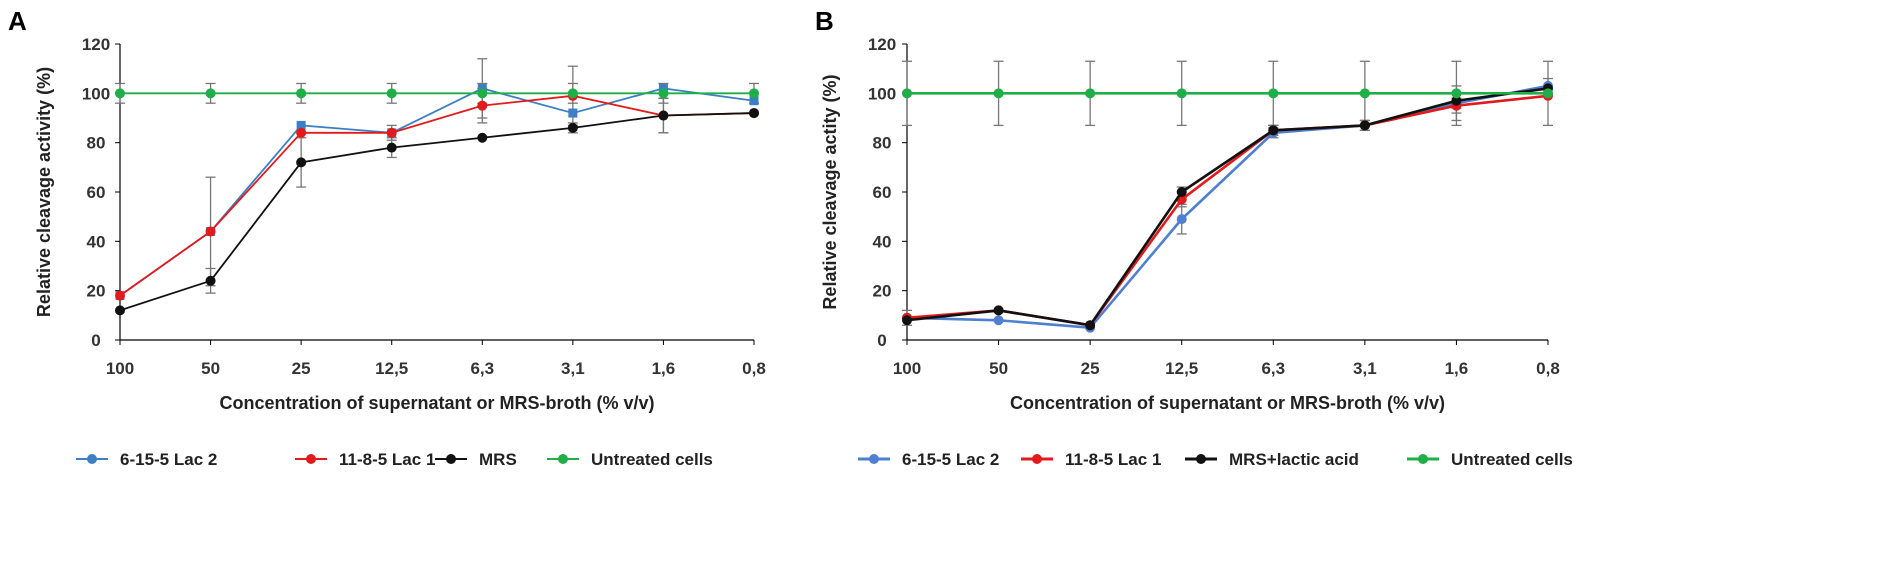 This screenshot has height=575, width=1901. Describe the element at coordinates (17, 21) in the screenshot. I see `panel-letter: A` at that location.